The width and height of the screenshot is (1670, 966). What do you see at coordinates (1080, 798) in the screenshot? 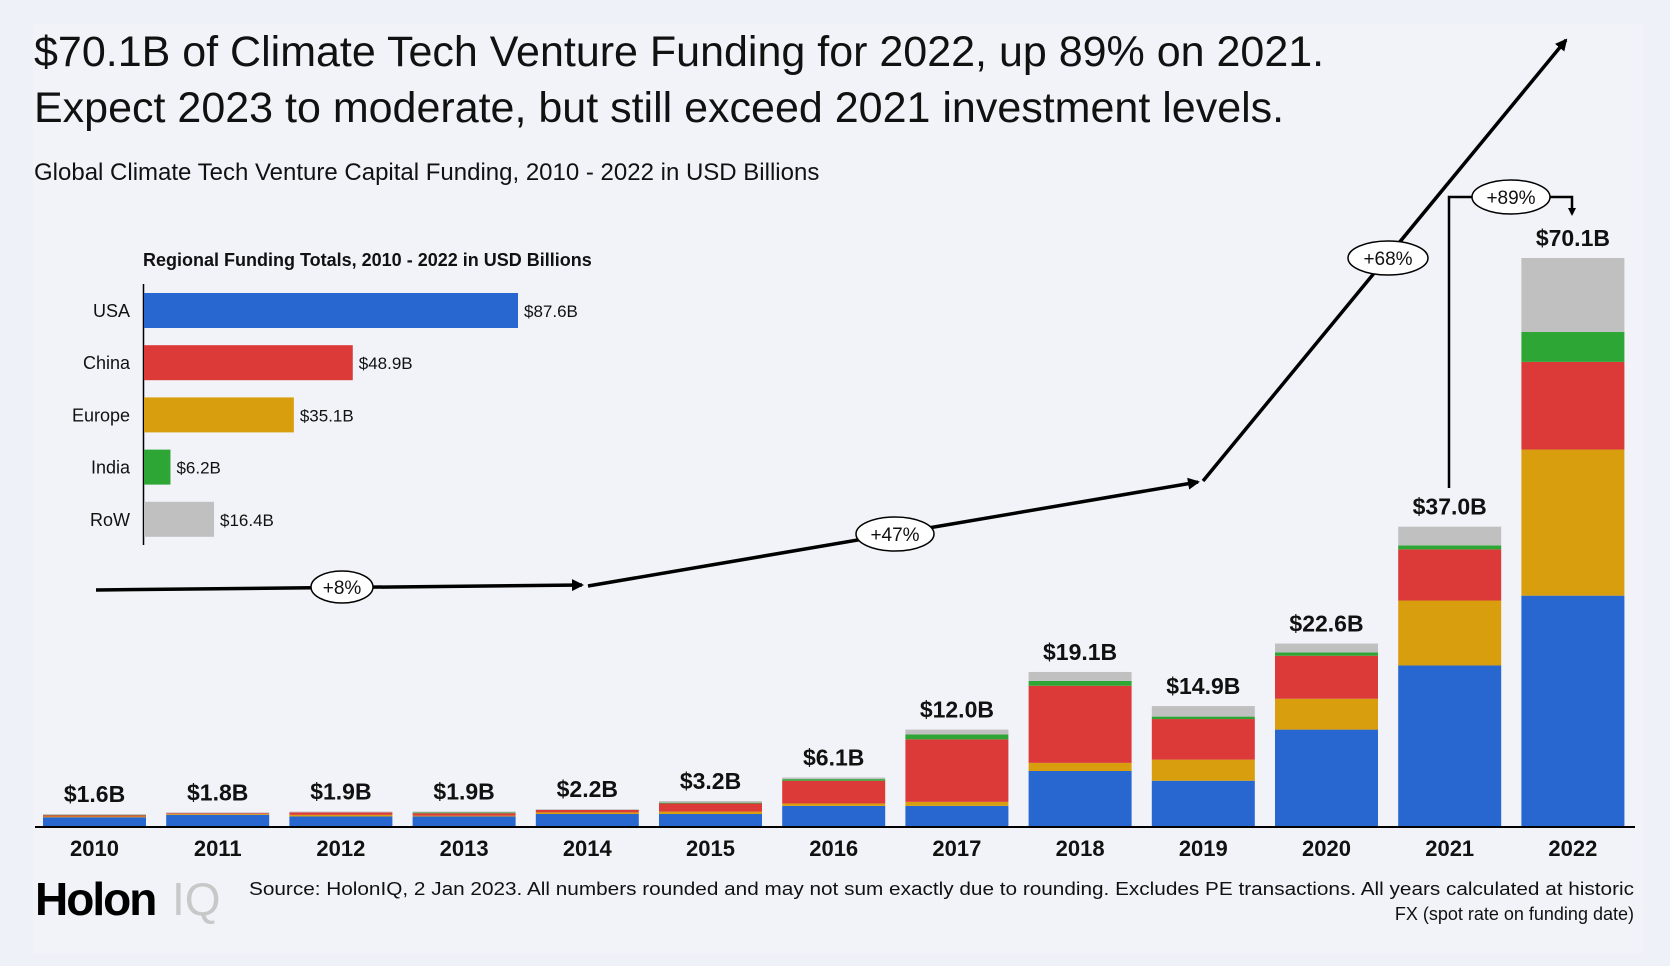
I see `bar-segment-usa-2018` at bounding box center [1080, 798].